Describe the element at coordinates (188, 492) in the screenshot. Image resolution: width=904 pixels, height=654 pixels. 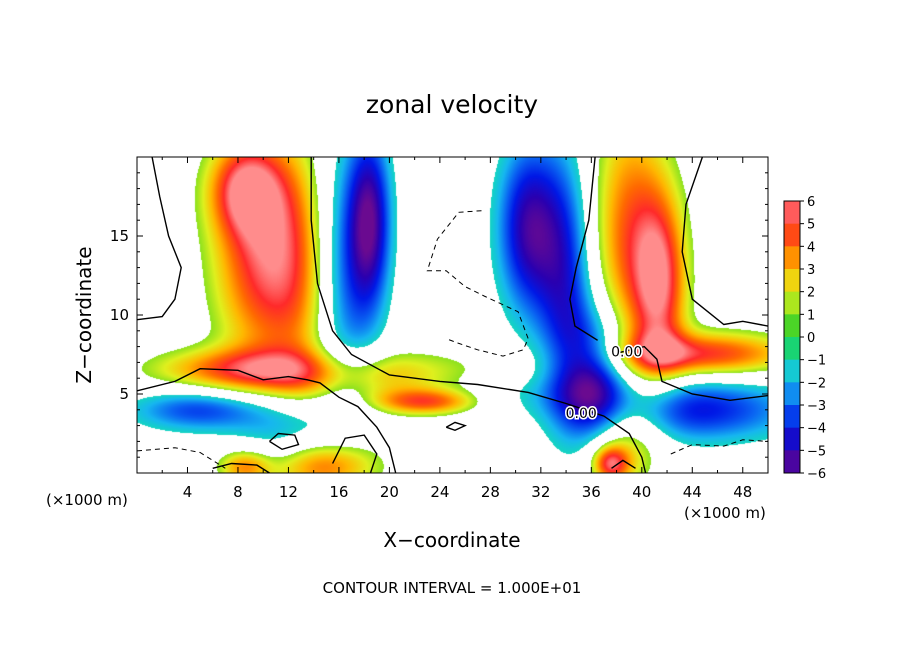
I see `x-tick-label: 4` at that location.